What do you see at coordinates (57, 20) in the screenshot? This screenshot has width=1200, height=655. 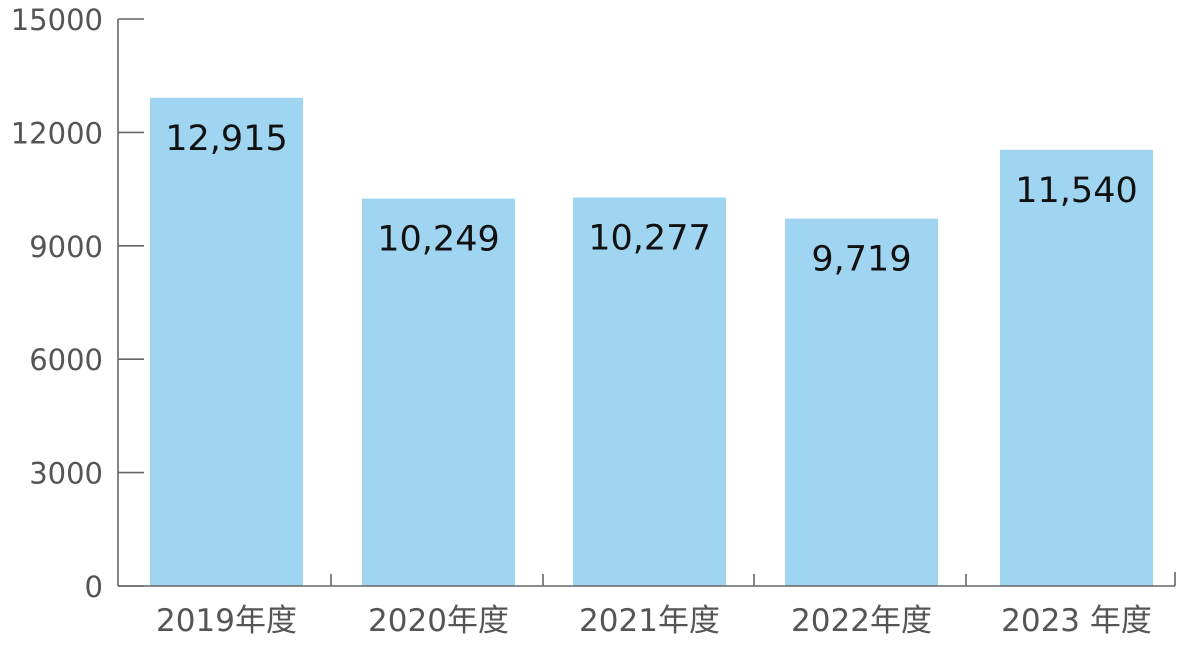 I see `y-tick-label-5: 15000` at bounding box center [57, 20].